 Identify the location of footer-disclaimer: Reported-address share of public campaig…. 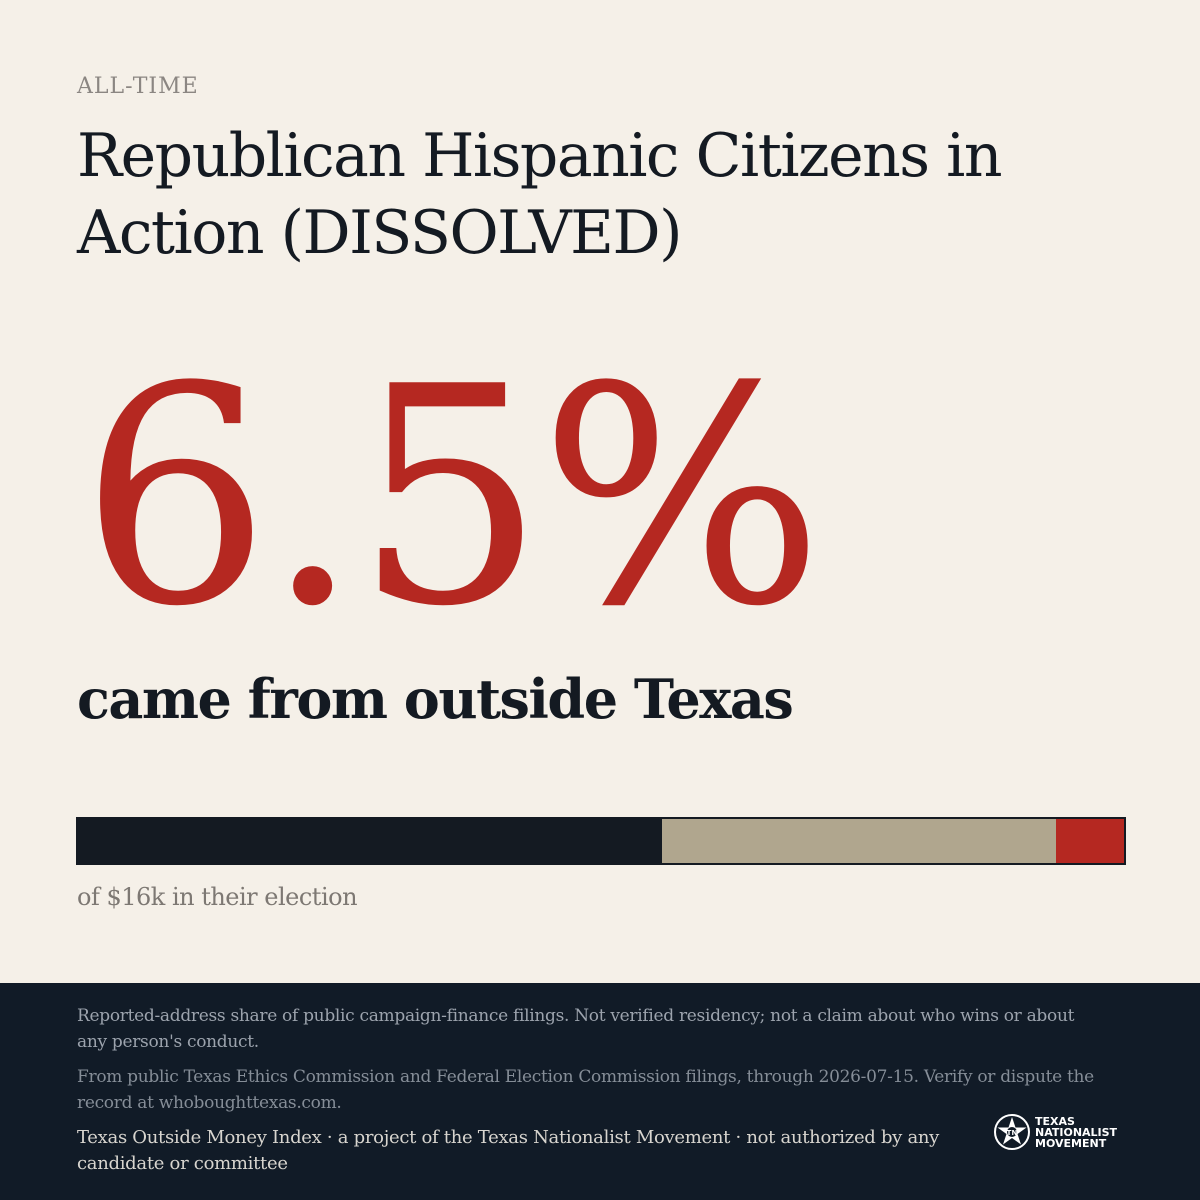
(576, 1029).